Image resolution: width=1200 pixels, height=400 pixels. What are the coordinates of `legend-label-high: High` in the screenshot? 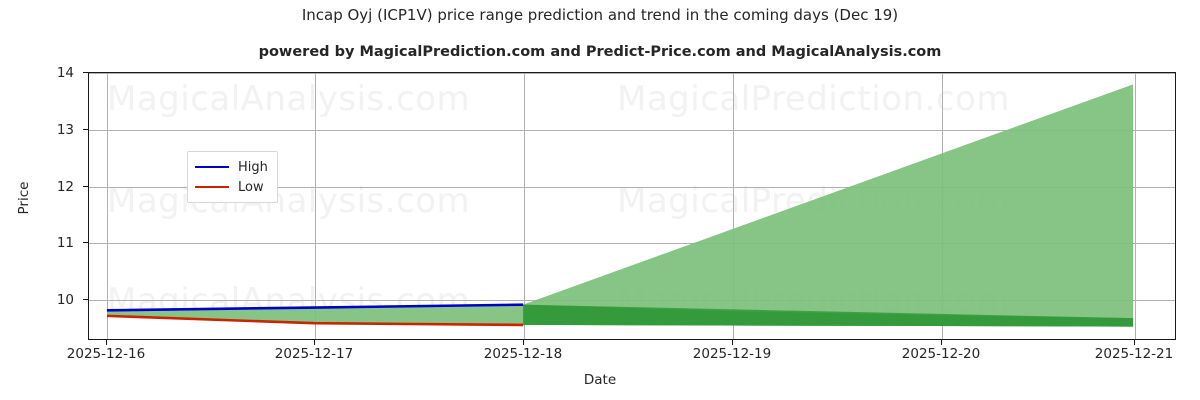 It's located at (253, 167).